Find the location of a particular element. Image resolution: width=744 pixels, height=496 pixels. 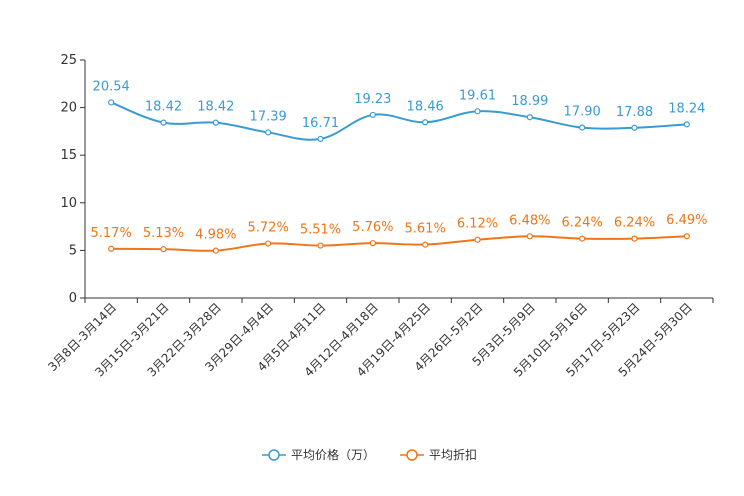

data-label: 17.39 is located at coordinates (268, 116).